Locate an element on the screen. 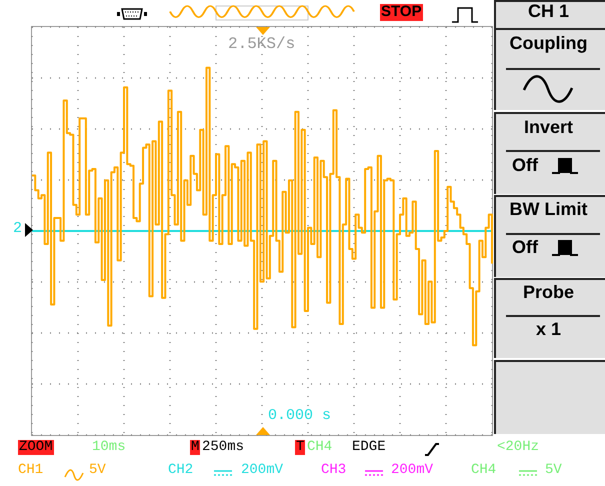  text: EDGE is located at coordinates (369, 447).